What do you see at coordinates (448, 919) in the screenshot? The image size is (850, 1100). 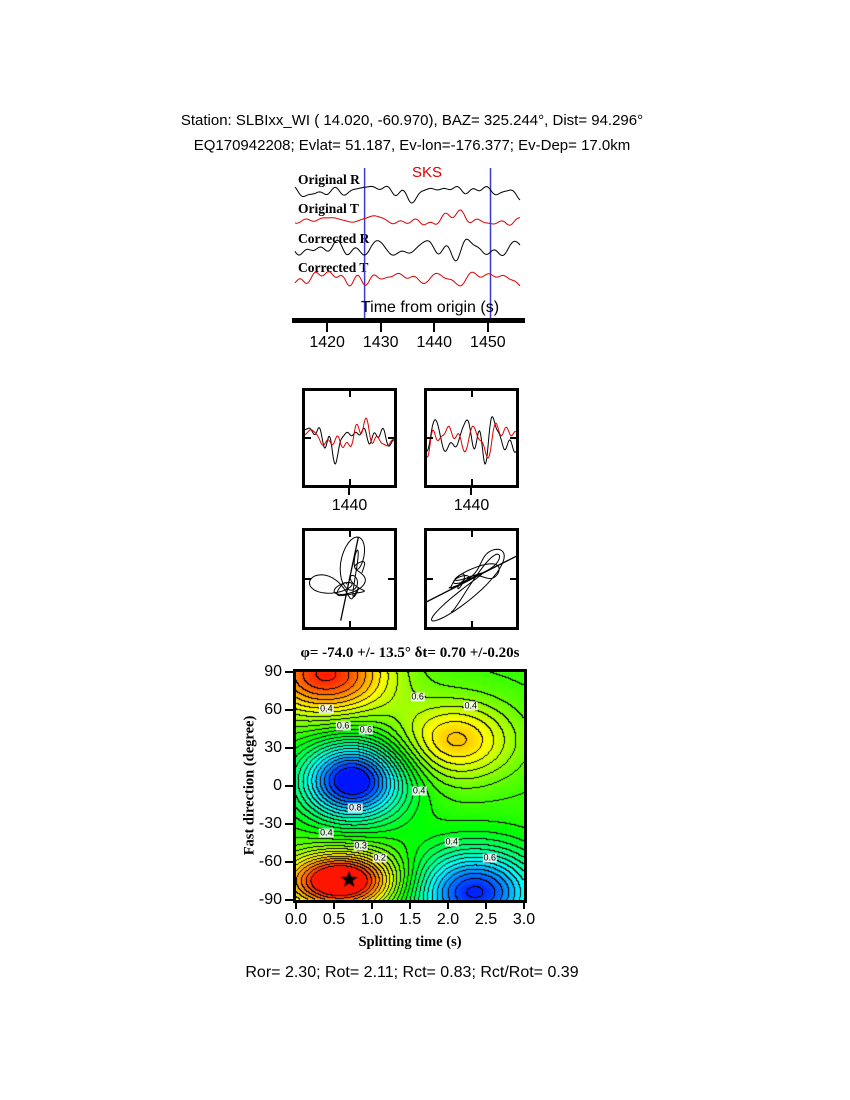 I see `contour-xtick-label: 2.0` at bounding box center [448, 919].